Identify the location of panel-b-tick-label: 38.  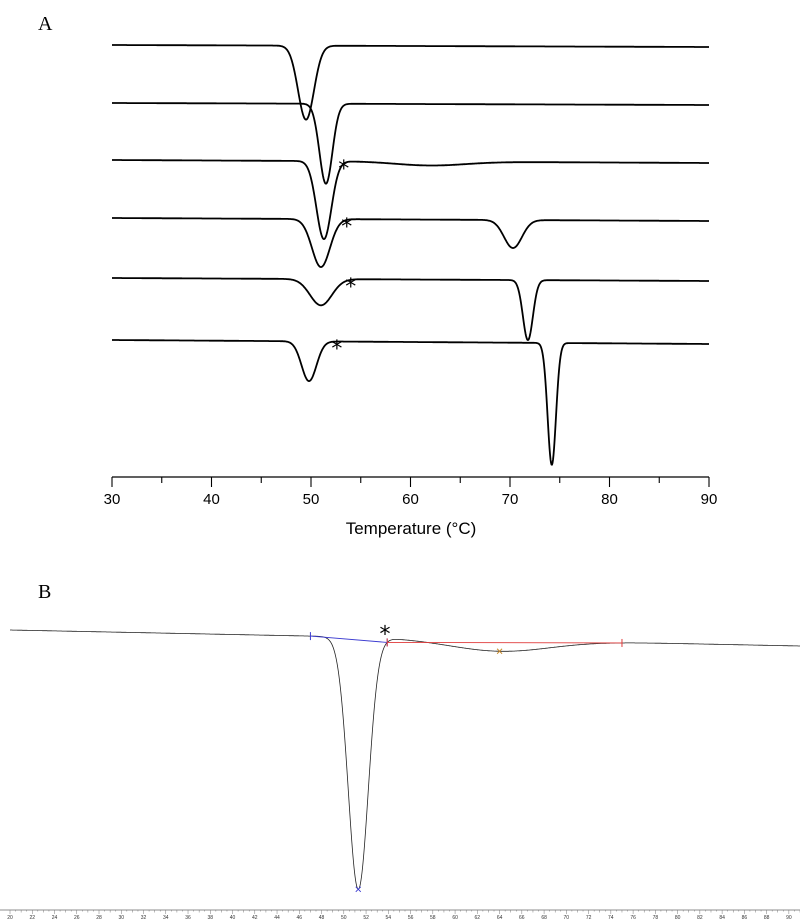
(211, 918).